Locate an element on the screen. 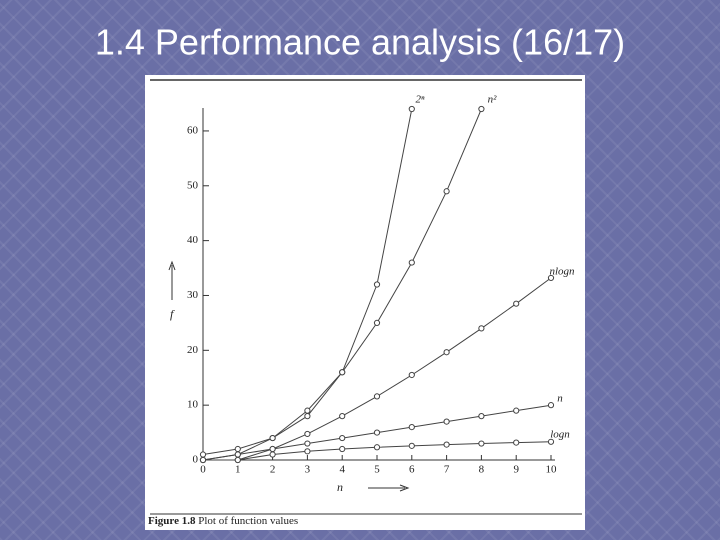 This screenshot has height=540, width=720. y-tick-label: 40 is located at coordinates (193, 240).